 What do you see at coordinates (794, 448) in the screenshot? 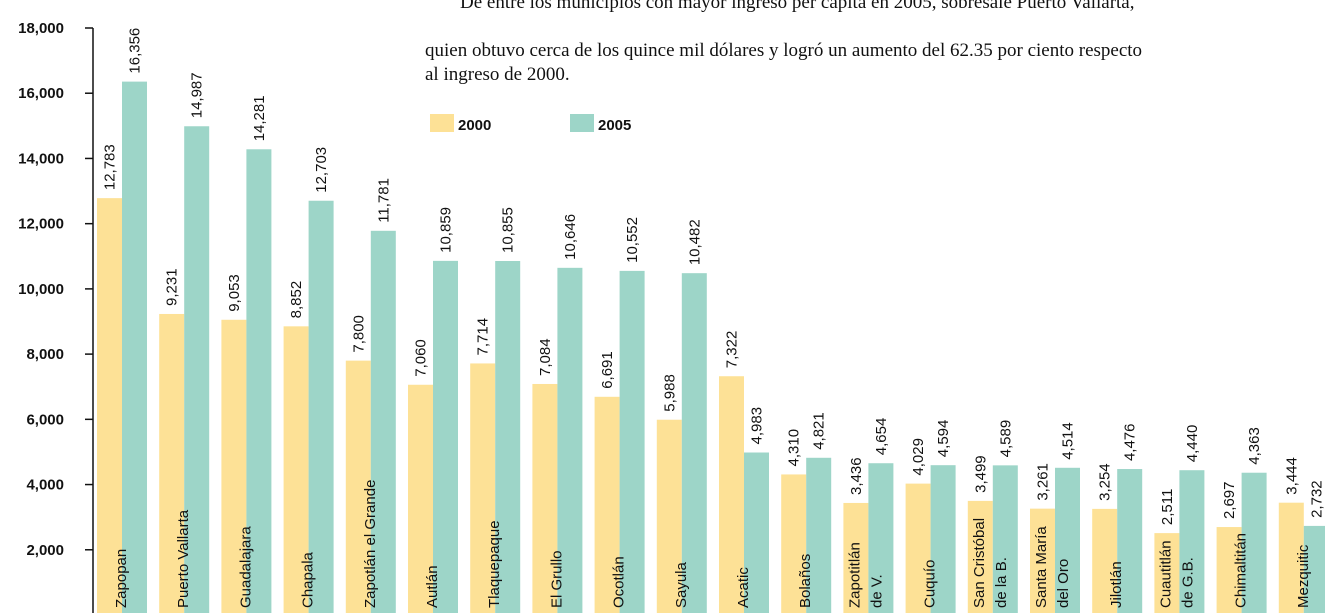
I see `value-label: 4,310` at bounding box center [794, 448].